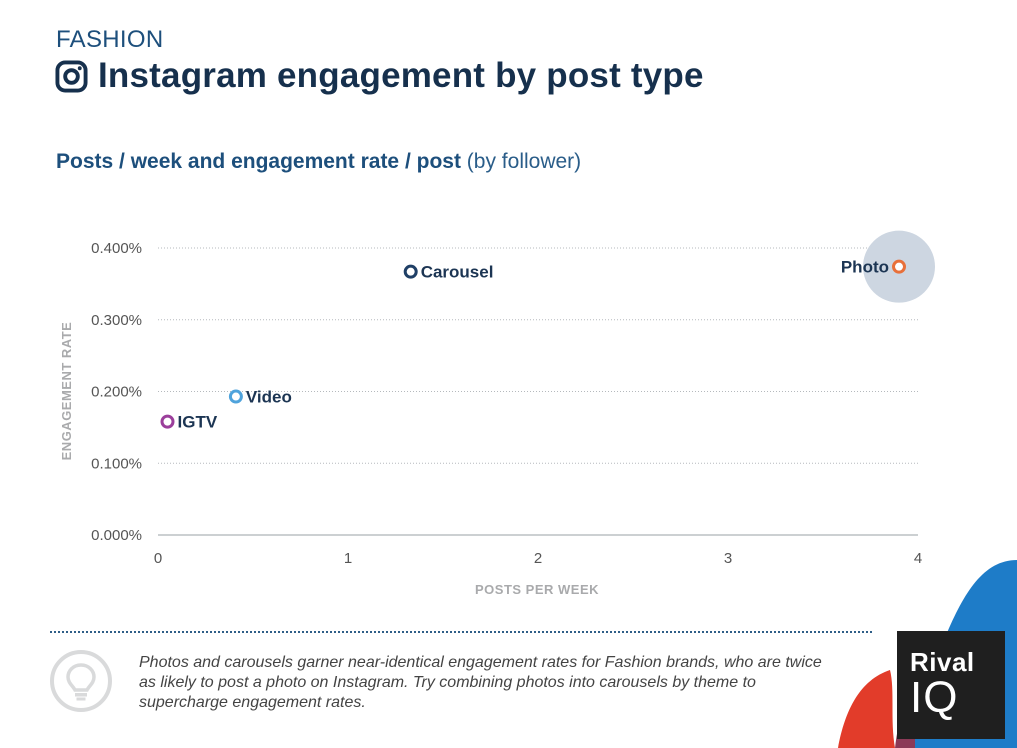 The height and width of the screenshot is (748, 1017). I want to click on y-tick-label: 0.200%, so click(116, 392).